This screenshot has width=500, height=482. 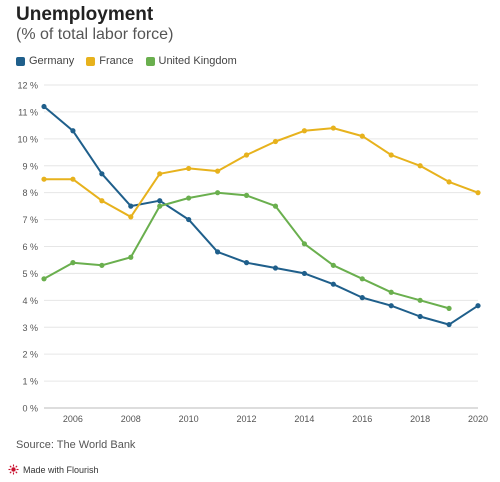 What do you see at coordinates (30, 355) in the screenshot?
I see `y-tick-label: 2 %` at bounding box center [30, 355].